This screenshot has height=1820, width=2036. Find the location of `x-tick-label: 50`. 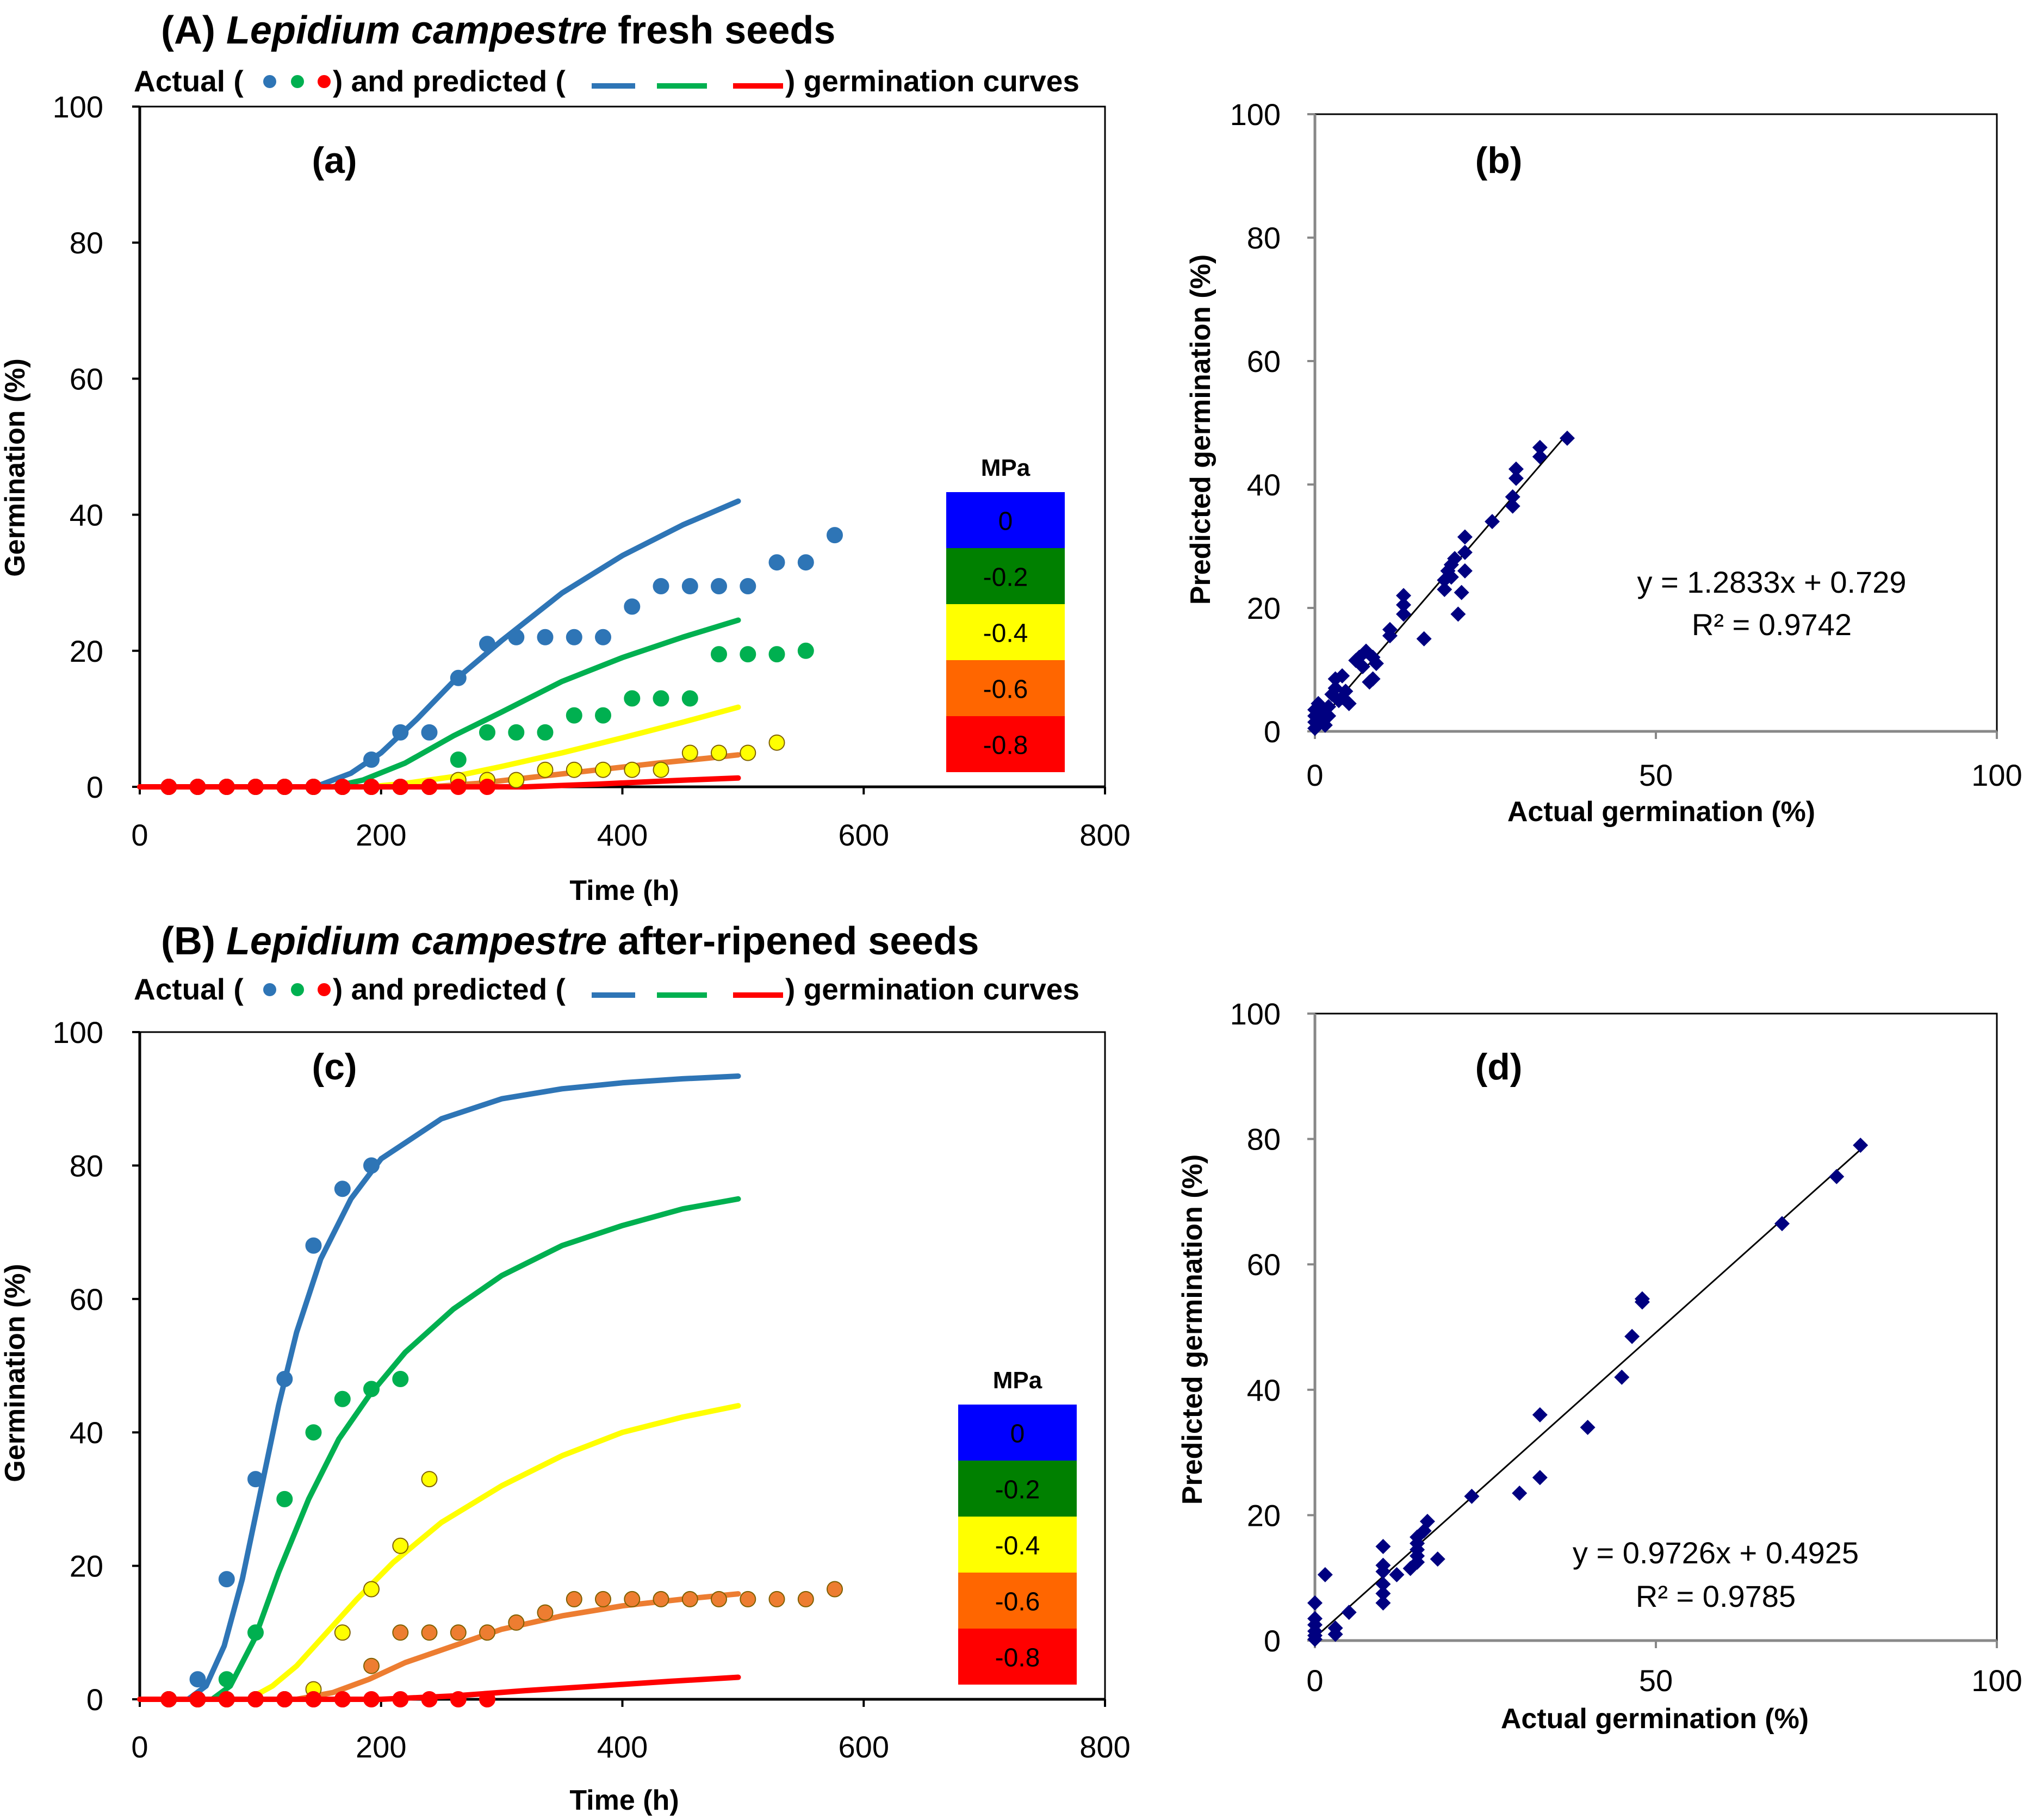

x-tick-label: 50 is located at coordinates (1656, 775).